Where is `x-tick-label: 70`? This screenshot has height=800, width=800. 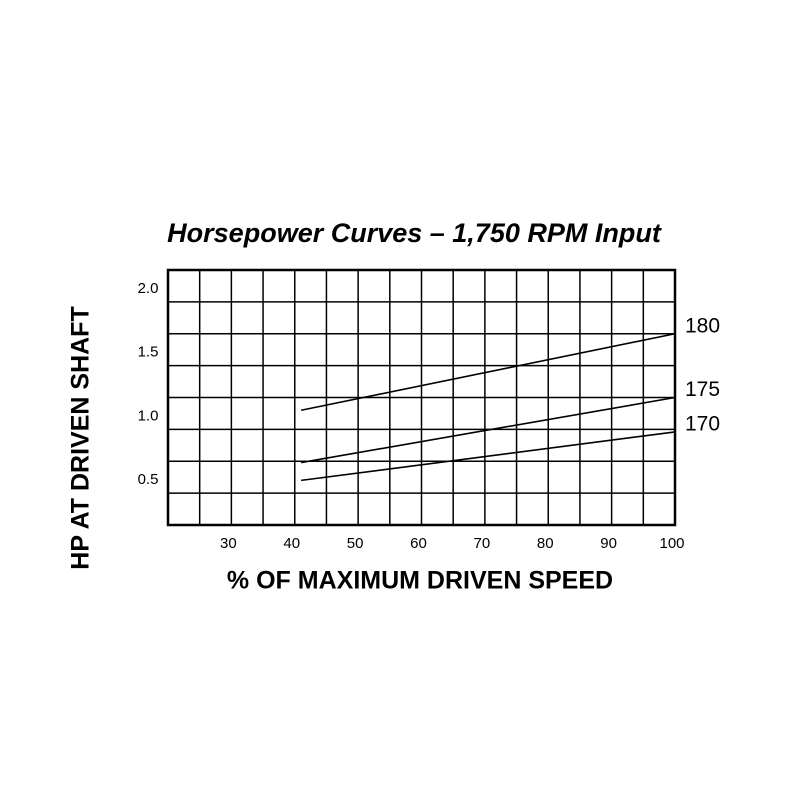
x-tick-label: 70 is located at coordinates (482, 543).